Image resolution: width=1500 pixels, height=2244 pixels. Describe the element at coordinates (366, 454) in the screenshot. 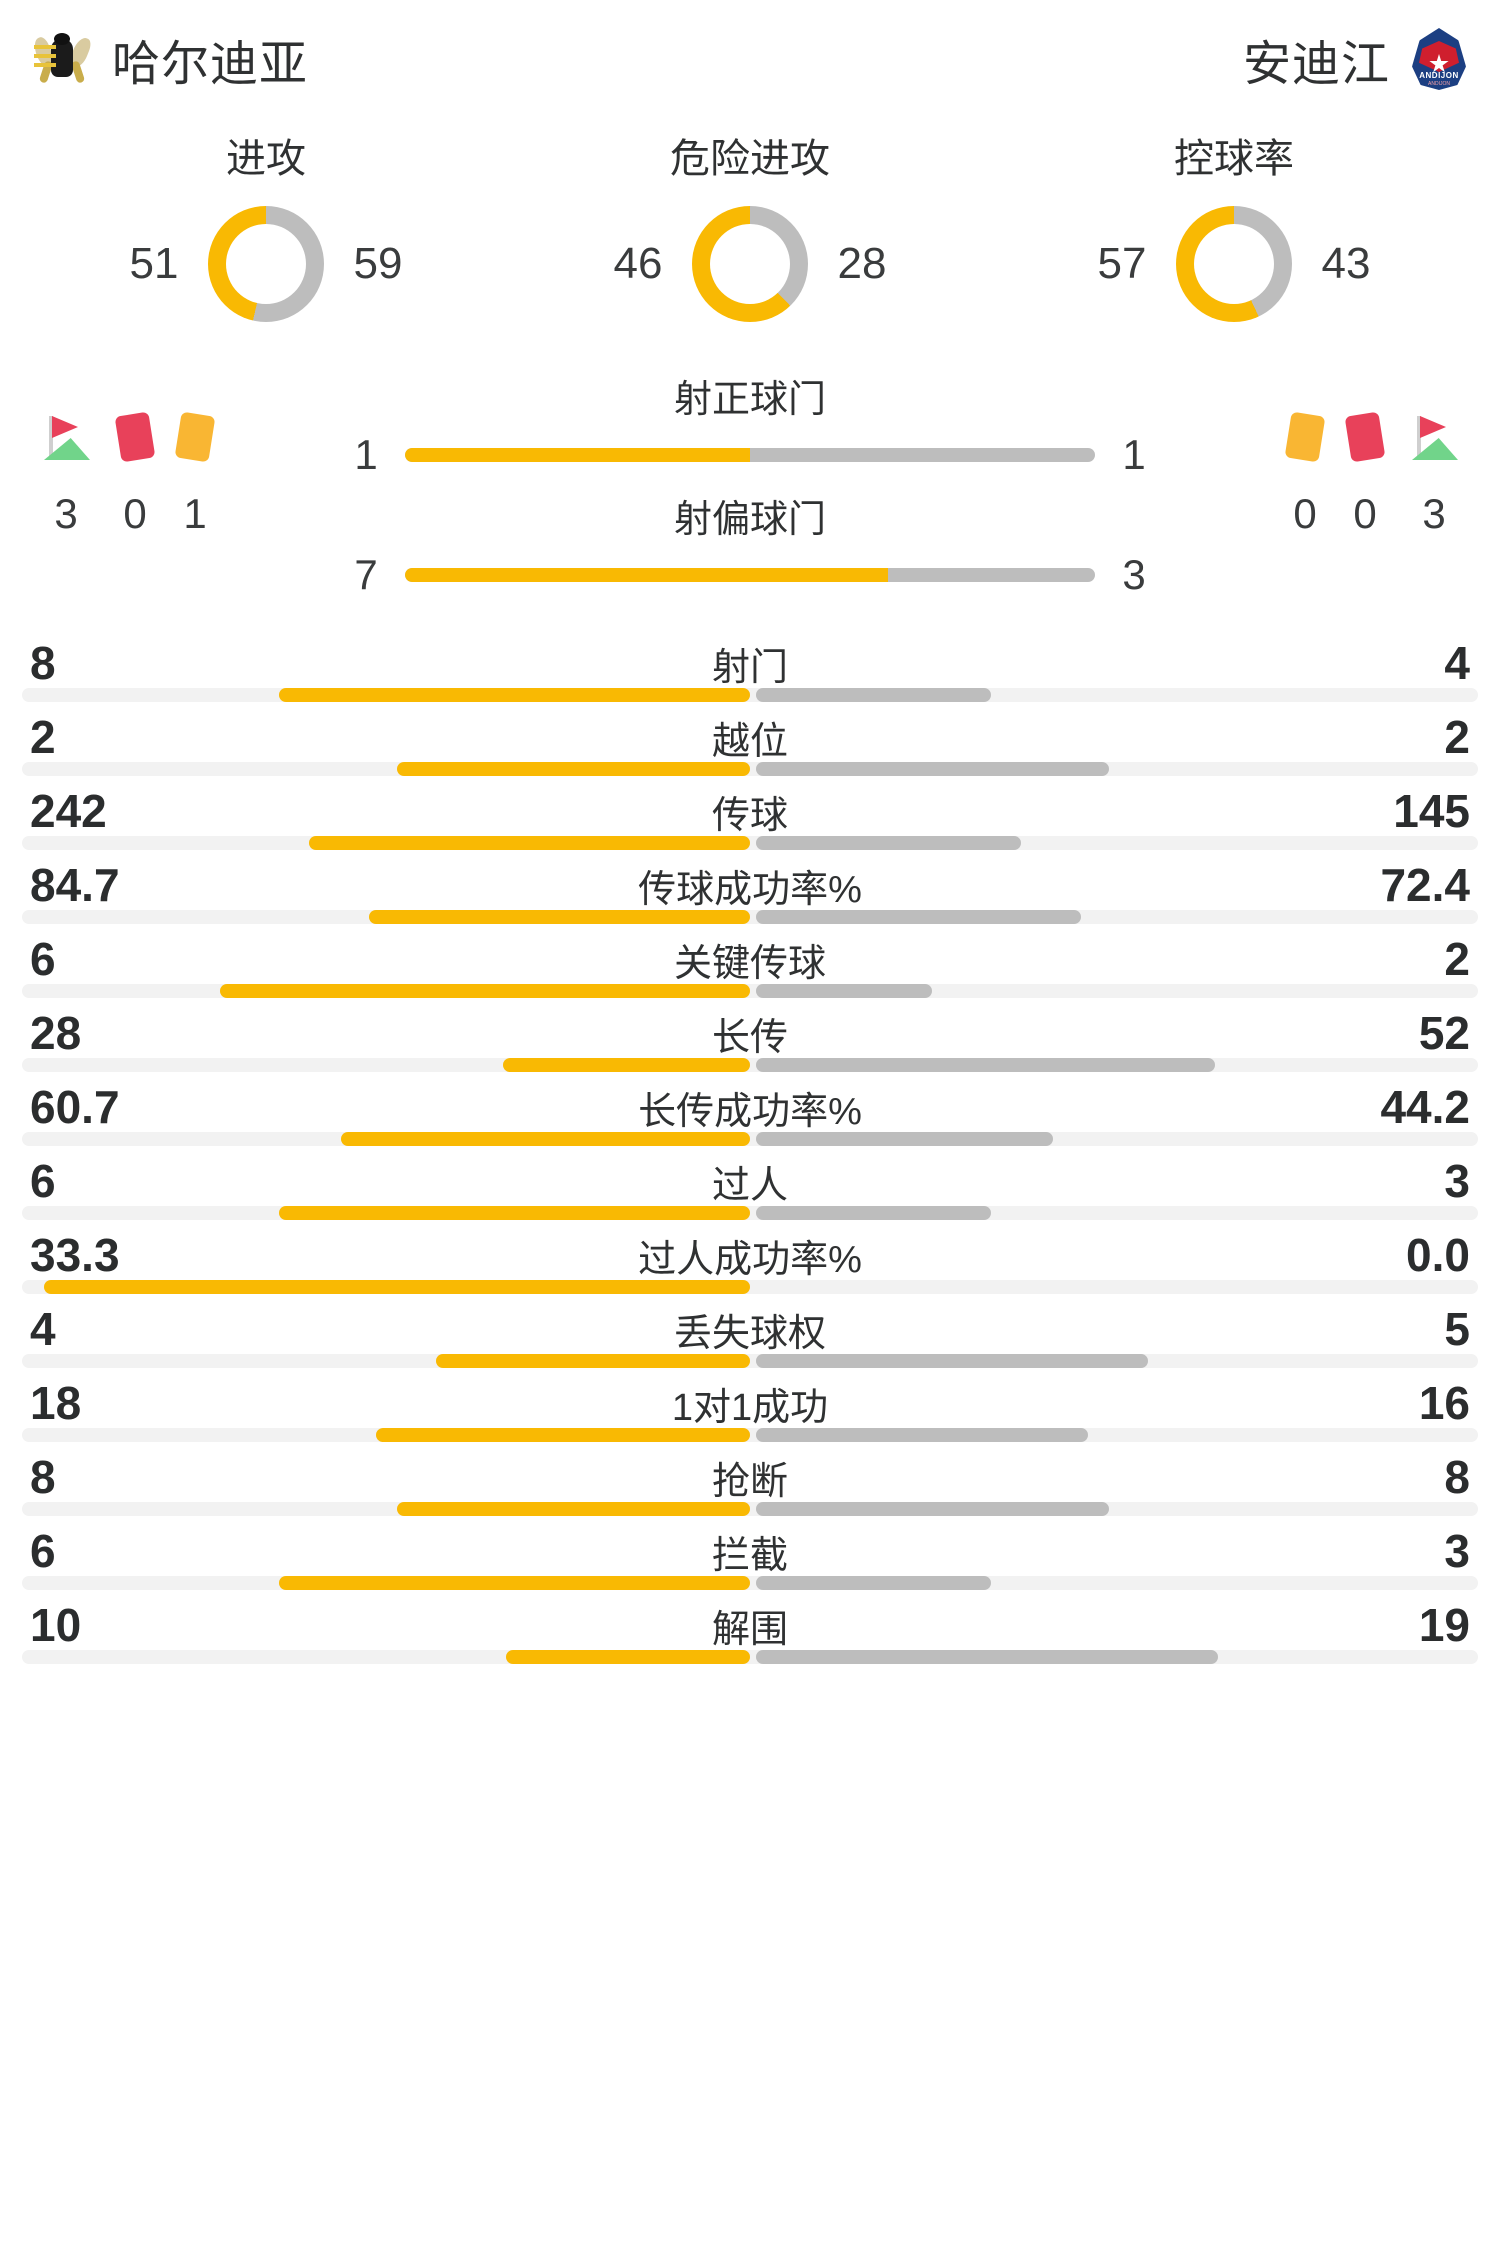

I see `home-value: 1` at that location.